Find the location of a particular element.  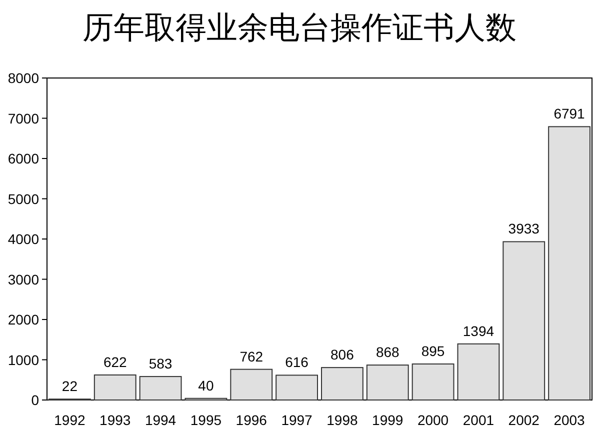

y-tick-label: 8000 is located at coordinates (24, 78).